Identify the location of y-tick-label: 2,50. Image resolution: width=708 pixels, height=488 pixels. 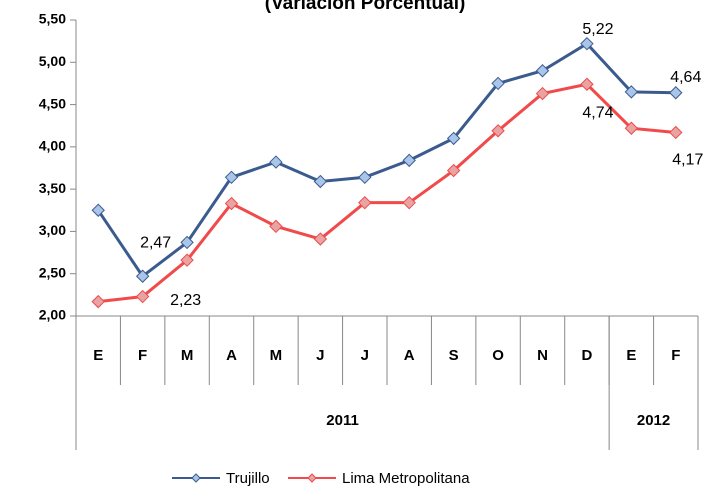
(52, 272).